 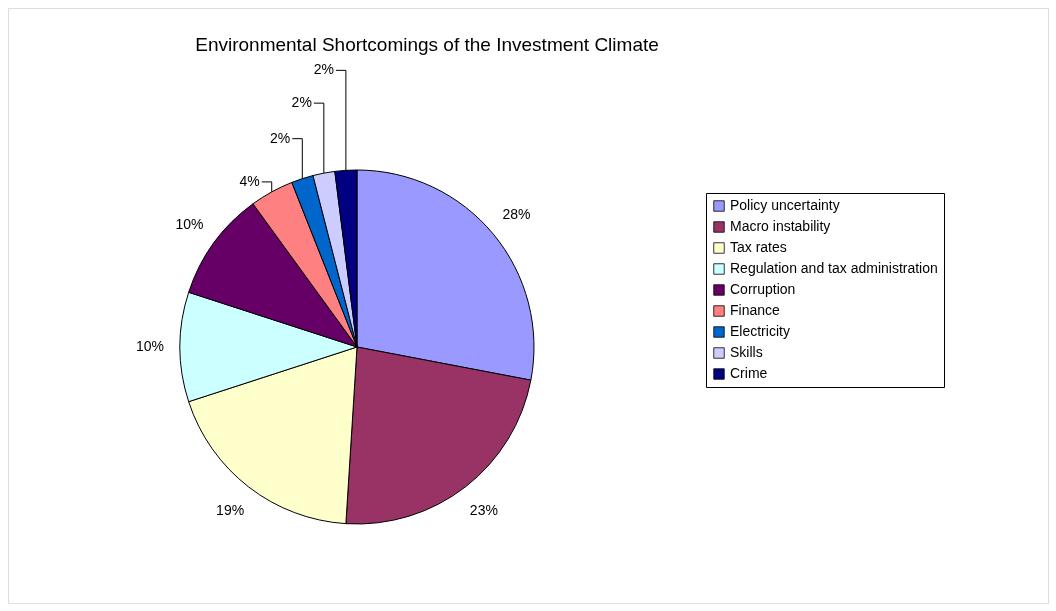 What do you see at coordinates (427, 44) in the screenshot?
I see `chart-title: Environmental Shortcomings of the Investment Climate` at bounding box center [427, 44].